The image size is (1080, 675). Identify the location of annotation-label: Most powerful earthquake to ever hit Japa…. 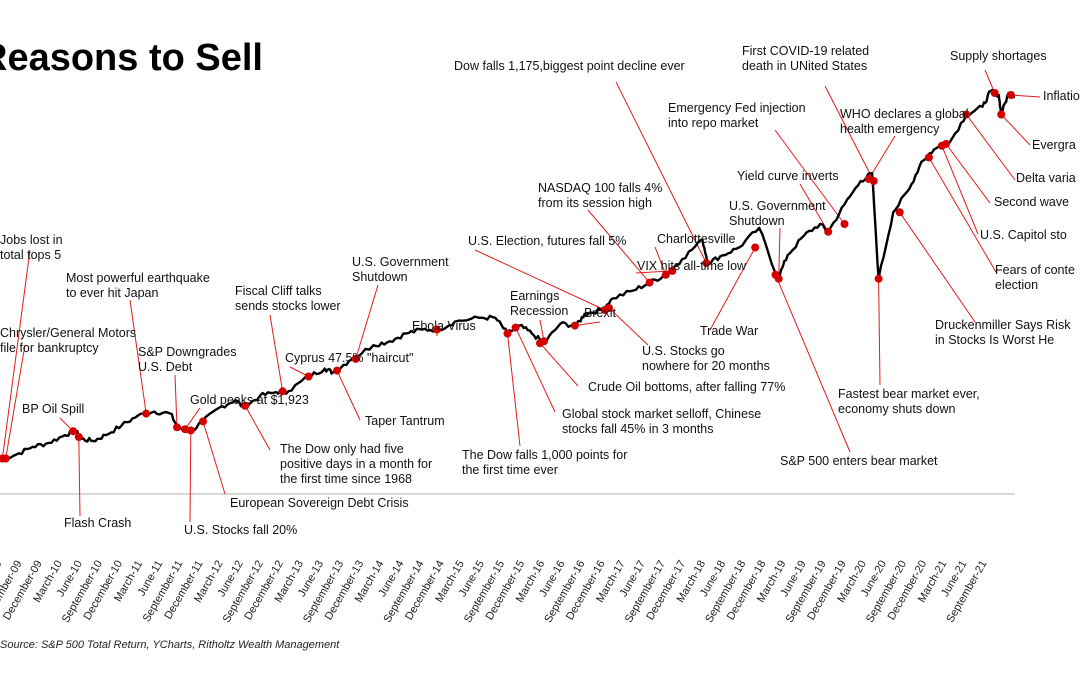
(138, 285).